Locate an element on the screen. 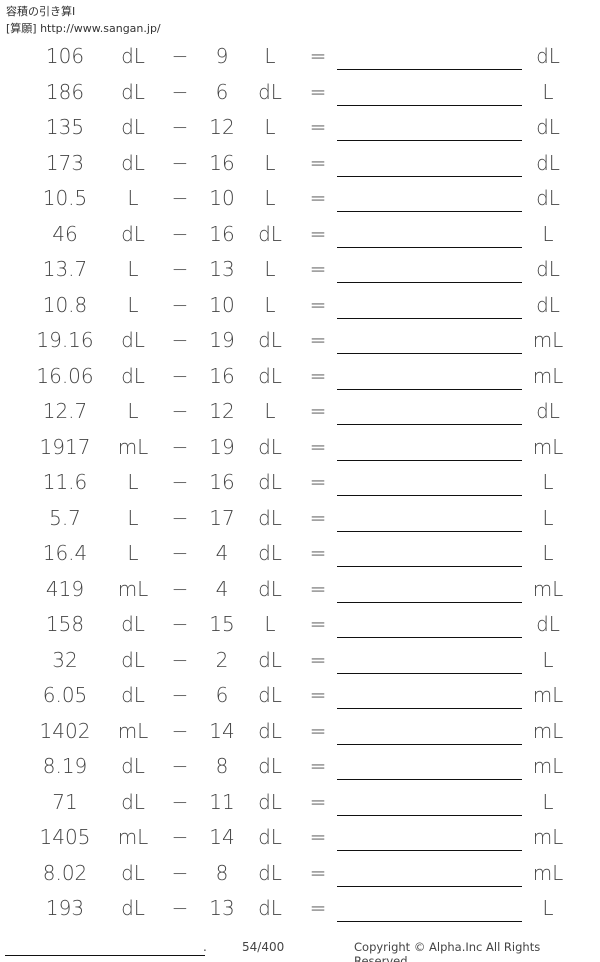 This screenshot has width=600, height=962. minuend: 11.6 is located at coordinates (65, 482).